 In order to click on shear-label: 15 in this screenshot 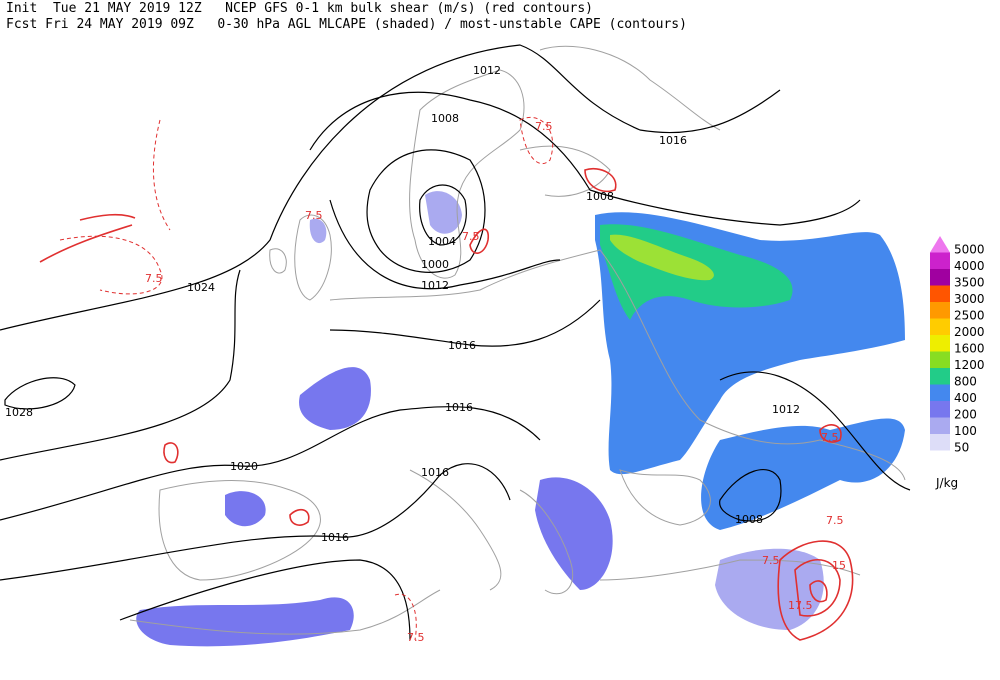, I will do `click(839, 565)`.